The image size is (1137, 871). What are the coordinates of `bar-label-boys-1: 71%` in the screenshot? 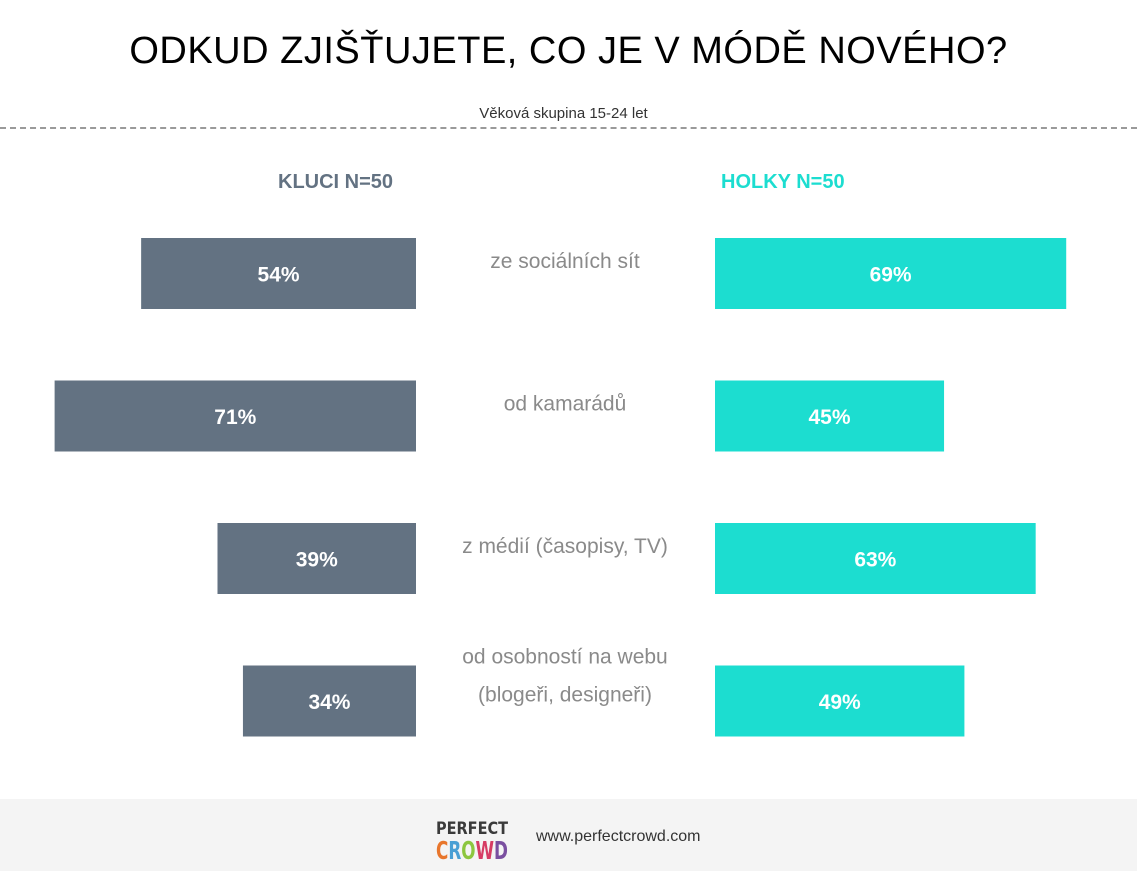 It's located at (235, 417).